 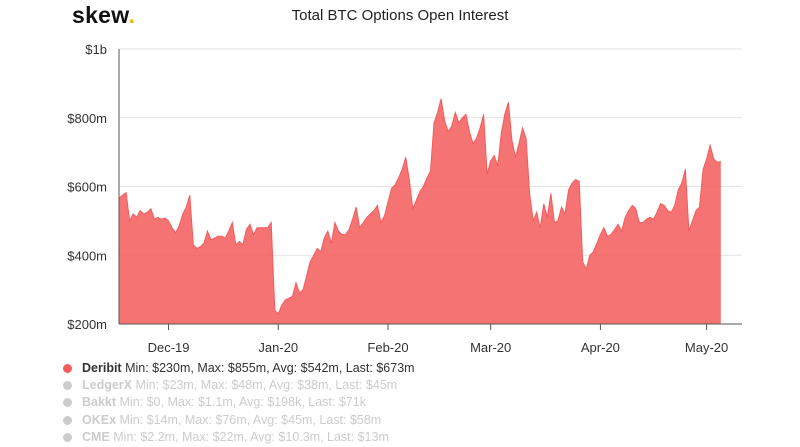 What do you see at coordinates (278, 347) in the screenshot?
I see `x-tick-label: Jan-20` at bounding box center [278, 347].